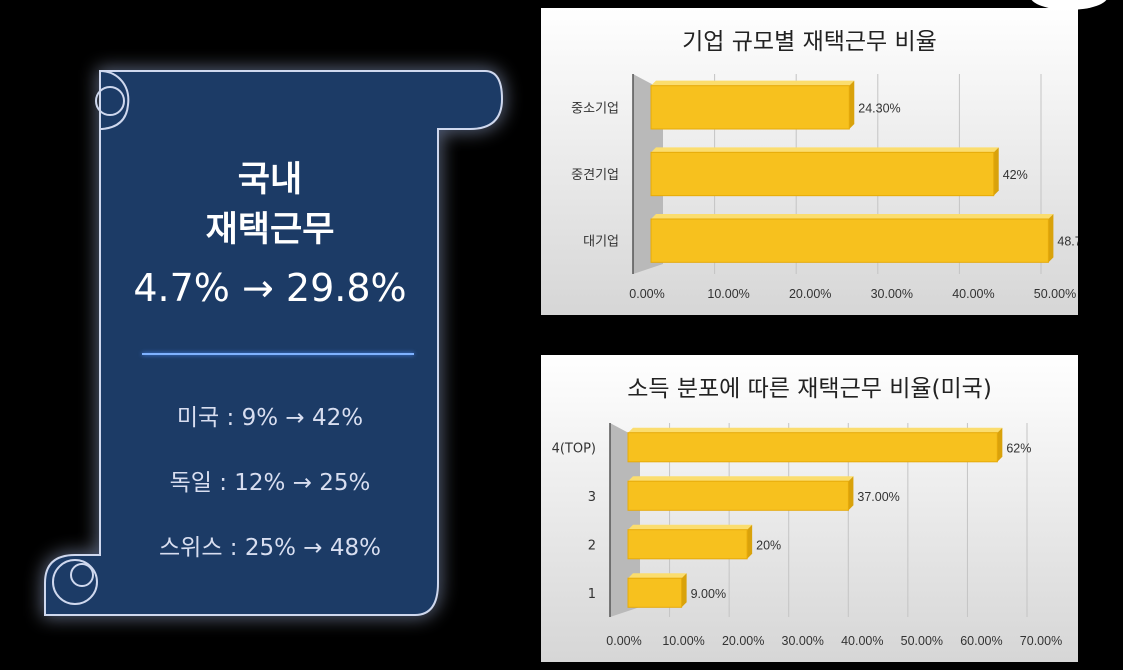  What do you see at coordinates (601, 242) in the screenshot?
I see `category-label: 대기업` at bounding box center [601, 242].